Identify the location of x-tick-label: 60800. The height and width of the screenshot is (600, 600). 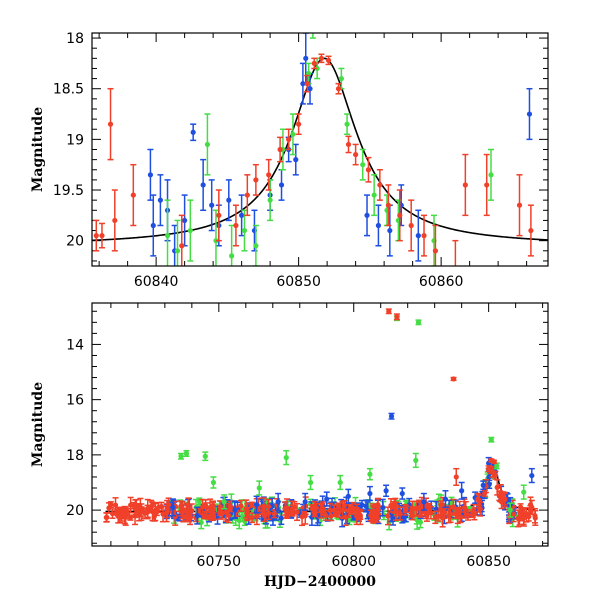
(353, 562).